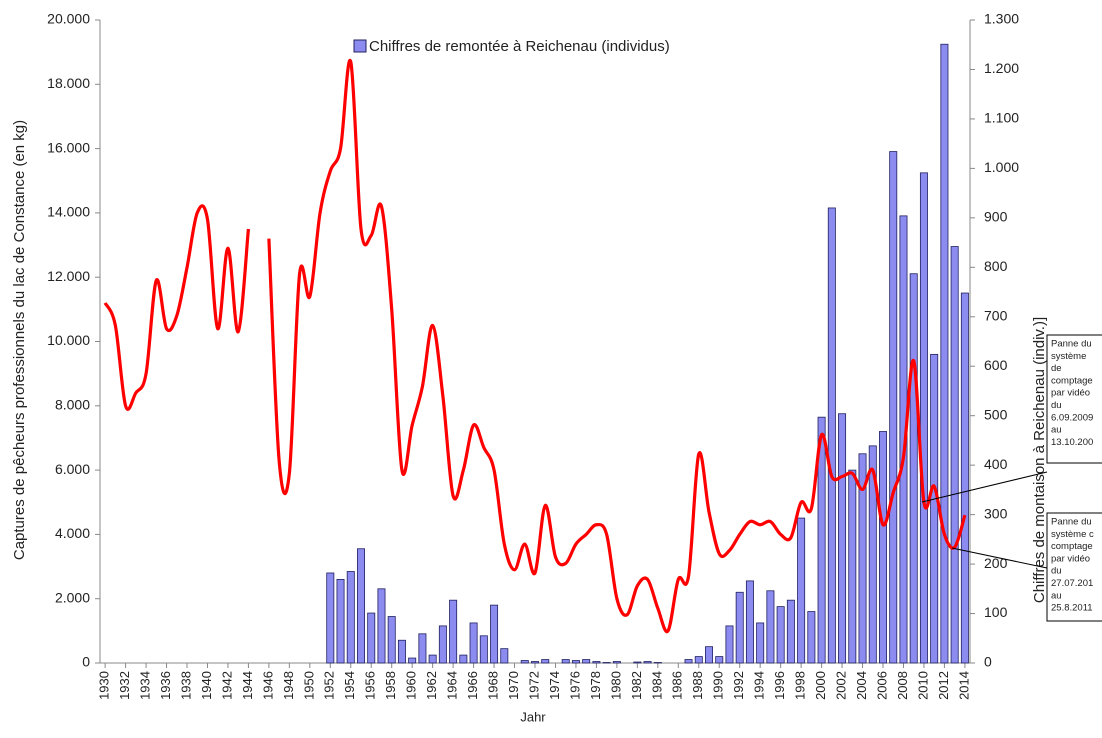  What do you see at coordinates (308, 685) in the screenshot?
I see `x-tick-label: 1950` at bounding box center [308, 685].